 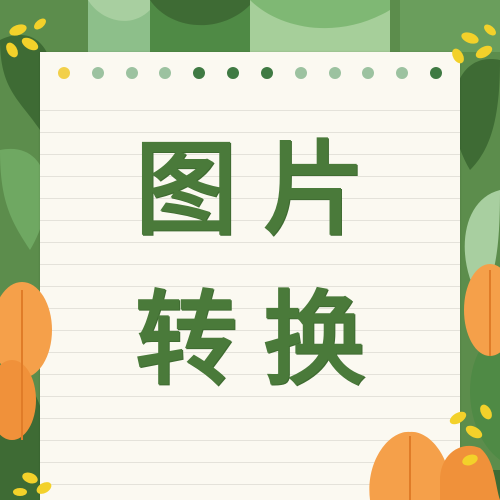 What do you see at coordinates (250, 74) in the screenshot?
I see `binder-holes` at bounding box center [250, 74].